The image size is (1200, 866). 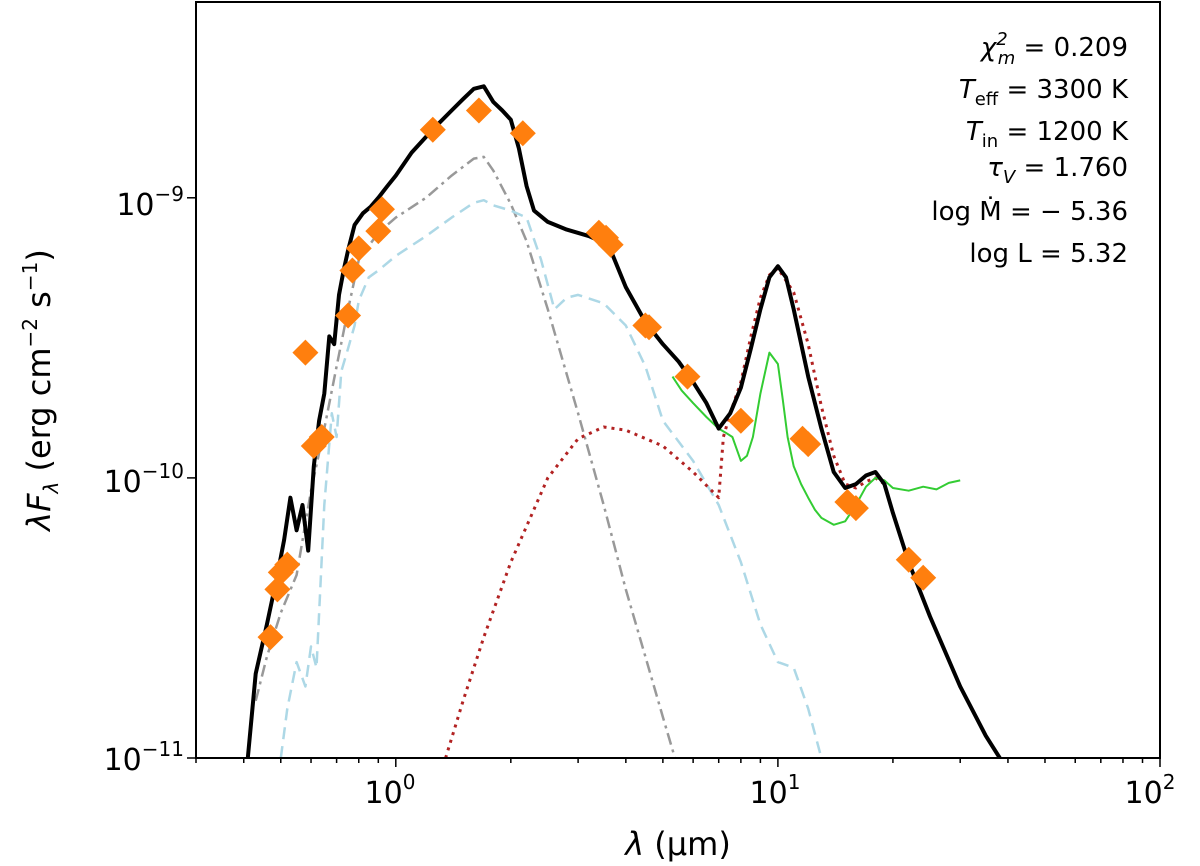 I want to click on series-spitzer-irs-spectrum, so click(x=816, y=438).